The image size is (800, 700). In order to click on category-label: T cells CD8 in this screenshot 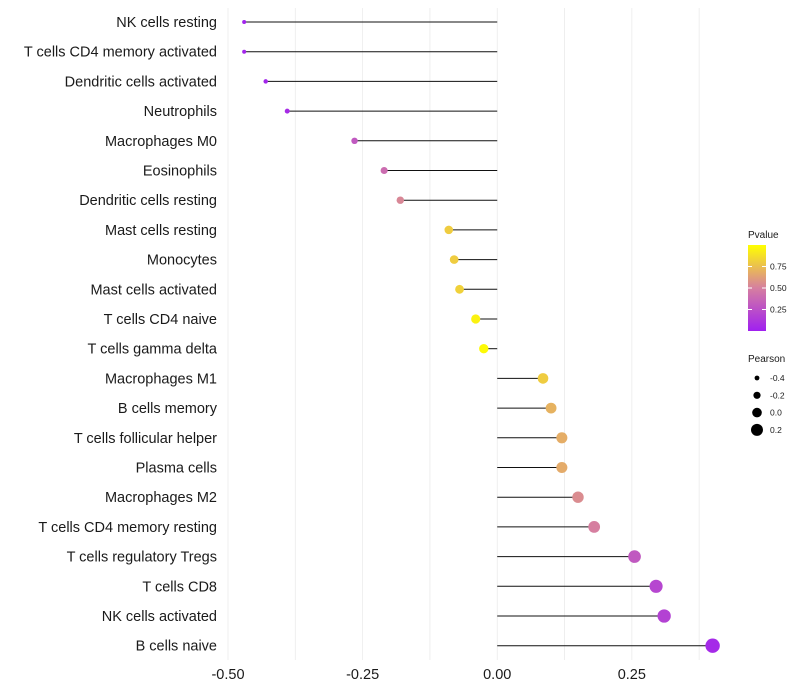, I will do `click(179, 587)`.